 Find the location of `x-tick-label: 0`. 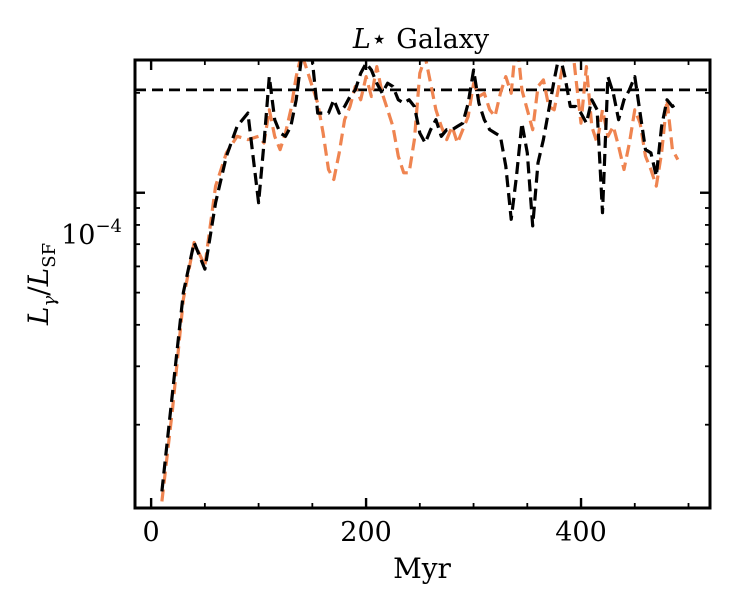

x-tick-label: 0 is located at coordinates (151, 532).